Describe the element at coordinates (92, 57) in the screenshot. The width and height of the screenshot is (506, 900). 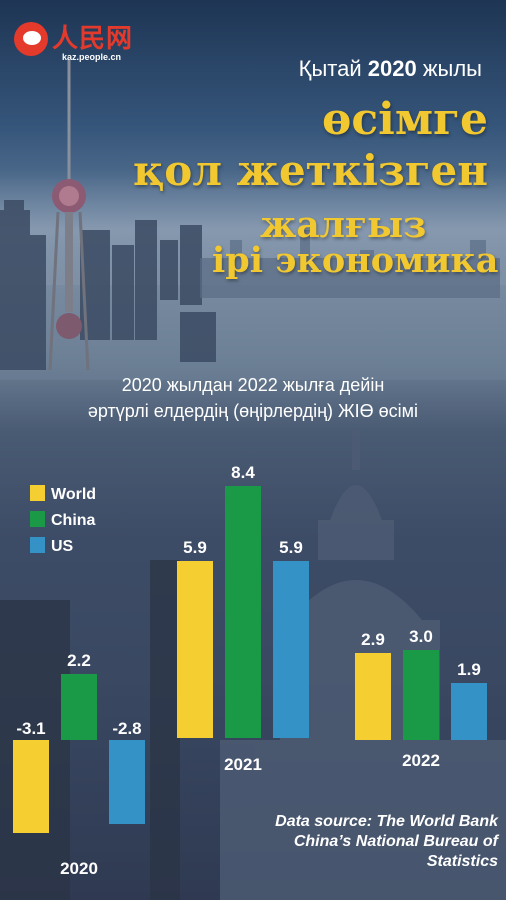
I see `logo-url: kaz.people.cn` at that location.